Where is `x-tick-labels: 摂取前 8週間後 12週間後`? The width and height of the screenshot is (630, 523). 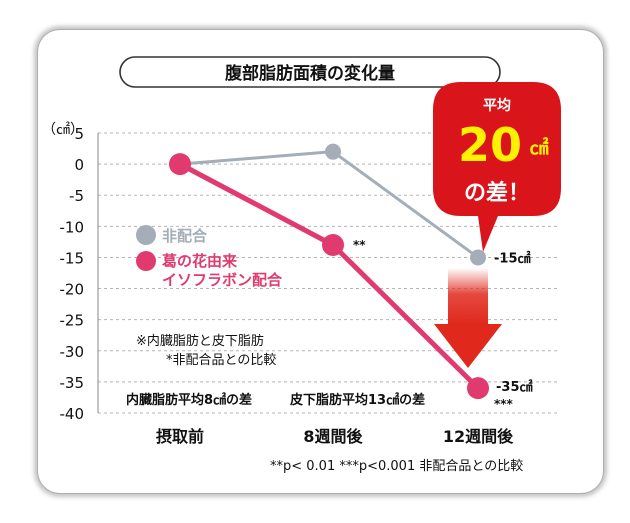 x-tick-labels: 摂取前 8週間後 12週間後 is located at coordinates (335, 436).